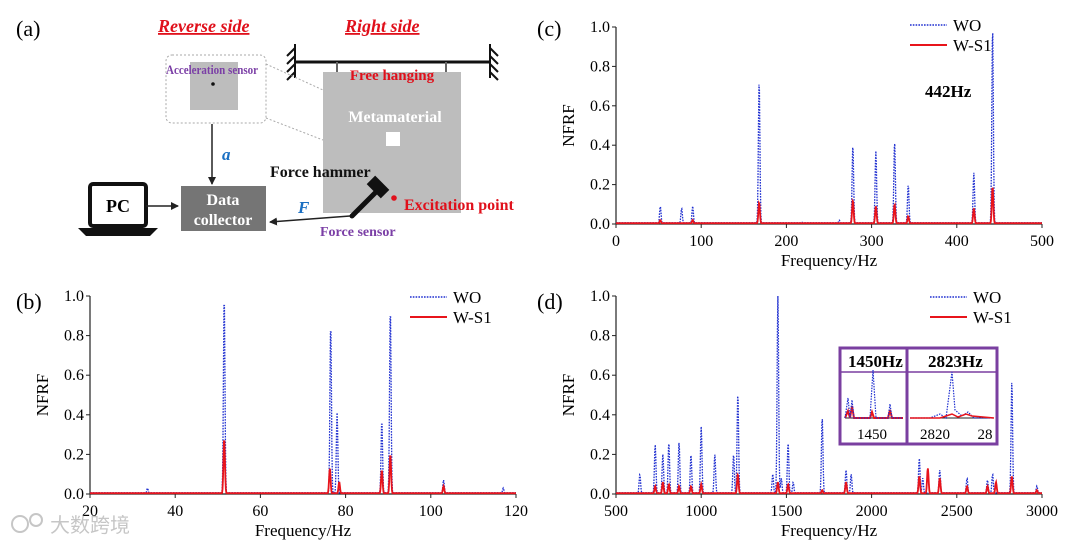 Image resolution: width=1080 pixels, height=545 pixels. What do you see at coordinates (392, 62) in the screenshot?
I see `wall-support-icon` at bounding box center [392, 62].